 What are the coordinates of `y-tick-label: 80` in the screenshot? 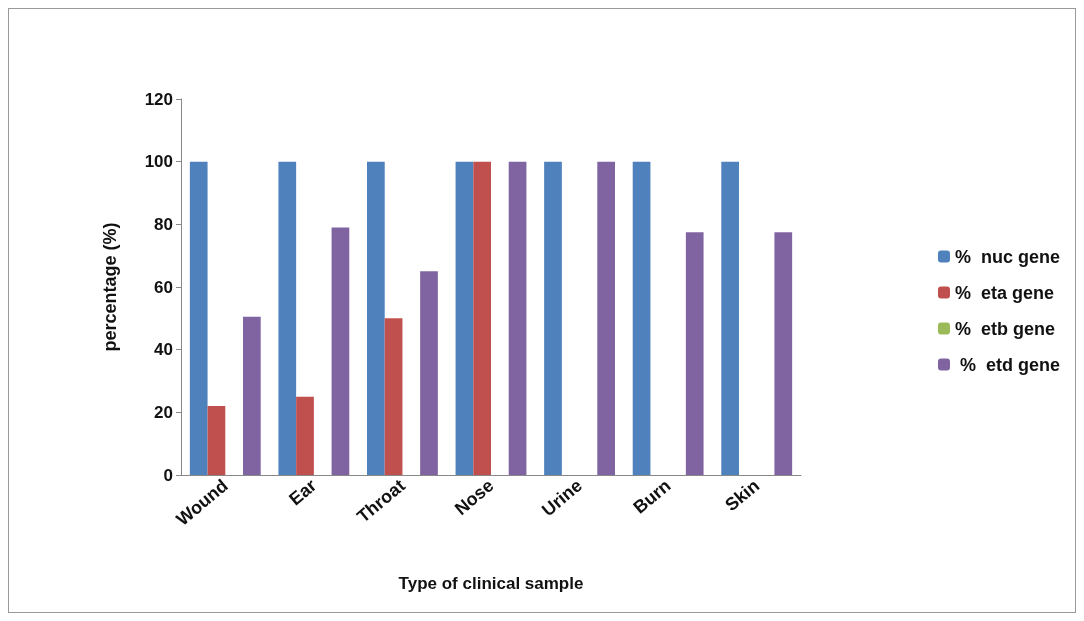 It's located at (163, 224).